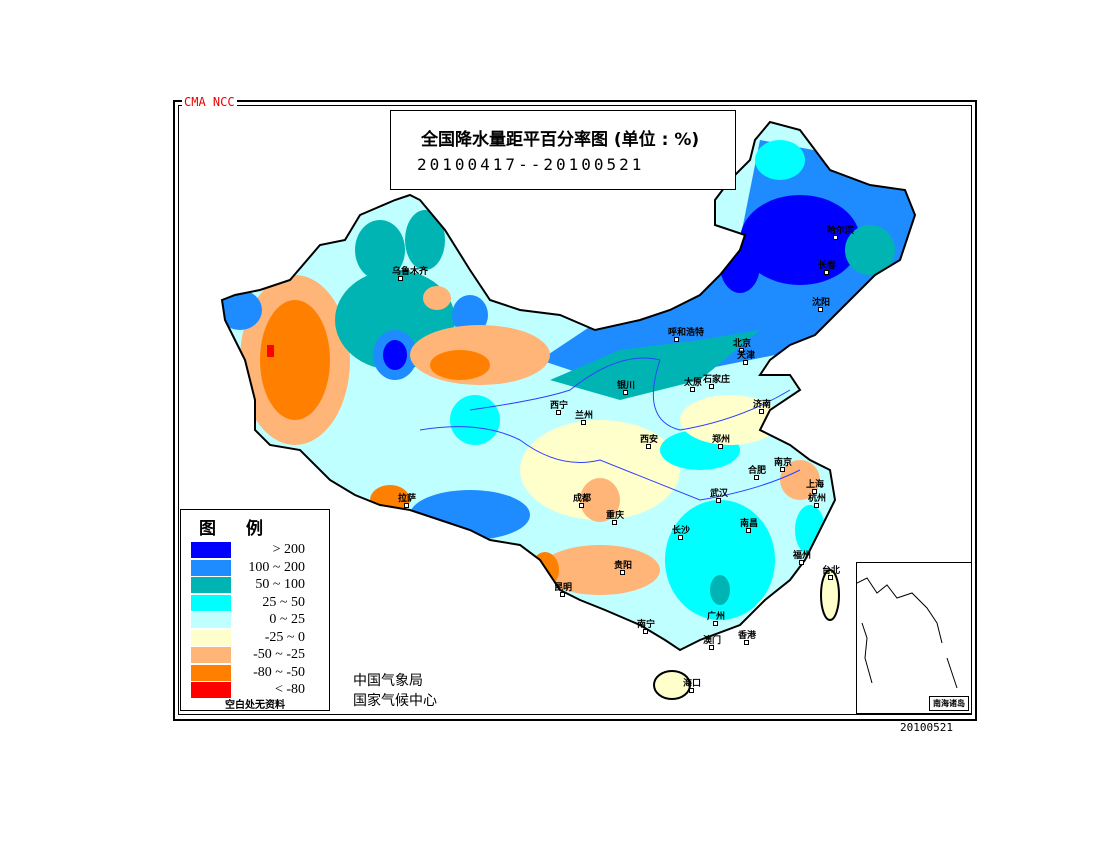 This screenshot has width=1100, height=850. Describe the element at coordinates (716, 617) in the screenshot. I see `city-label: 广州` at that location.